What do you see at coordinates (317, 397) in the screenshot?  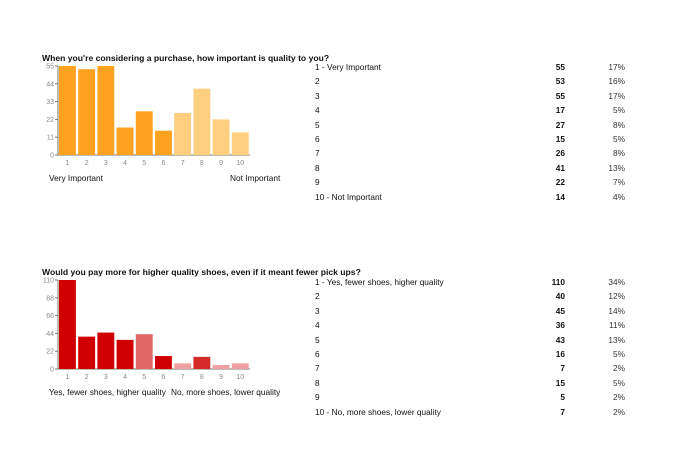 I see `answer-label: 9` at bounding box center [317, 397].